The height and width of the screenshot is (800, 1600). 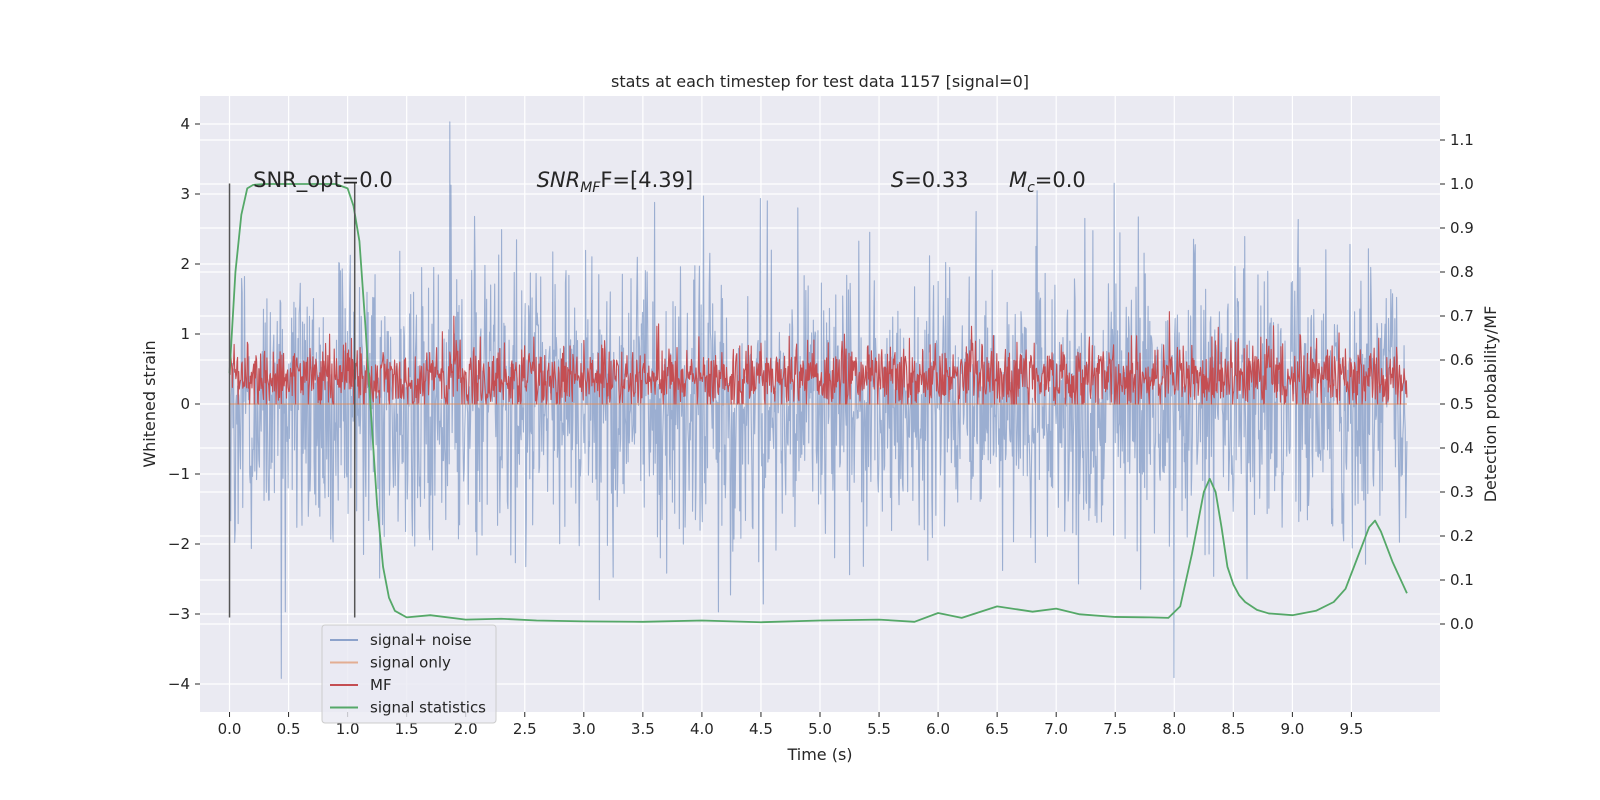 What do you see at coordinates (643, 729) in the screenshot?
I see `x-tick-label: 3.5` at bounding box center [643, 729].